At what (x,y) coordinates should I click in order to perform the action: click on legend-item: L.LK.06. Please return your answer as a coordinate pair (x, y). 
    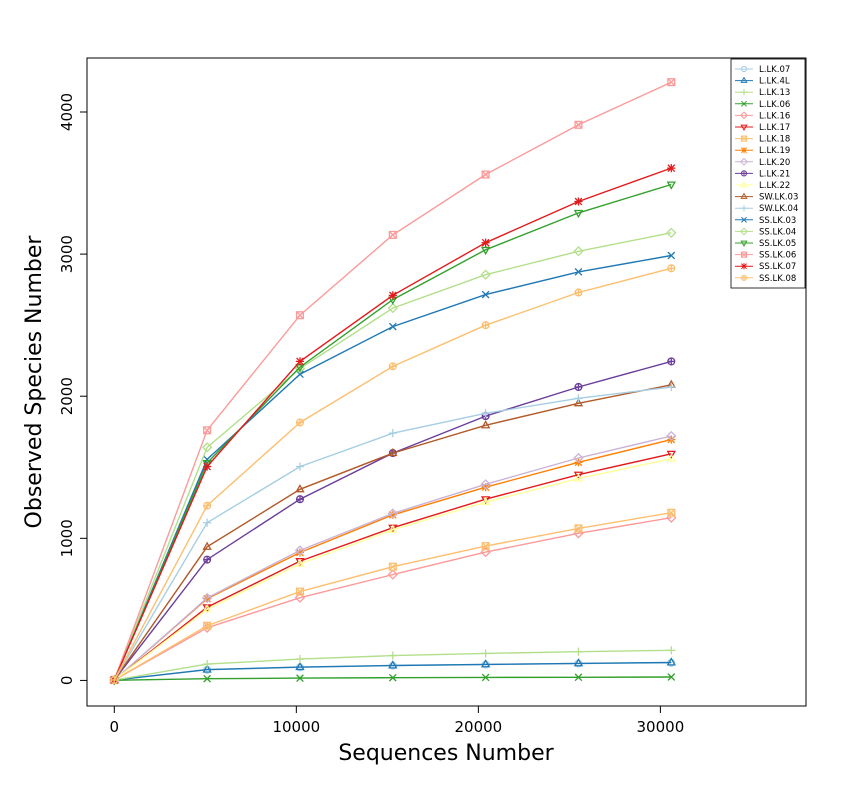
    Looking at the image, I should click on (762, 105).